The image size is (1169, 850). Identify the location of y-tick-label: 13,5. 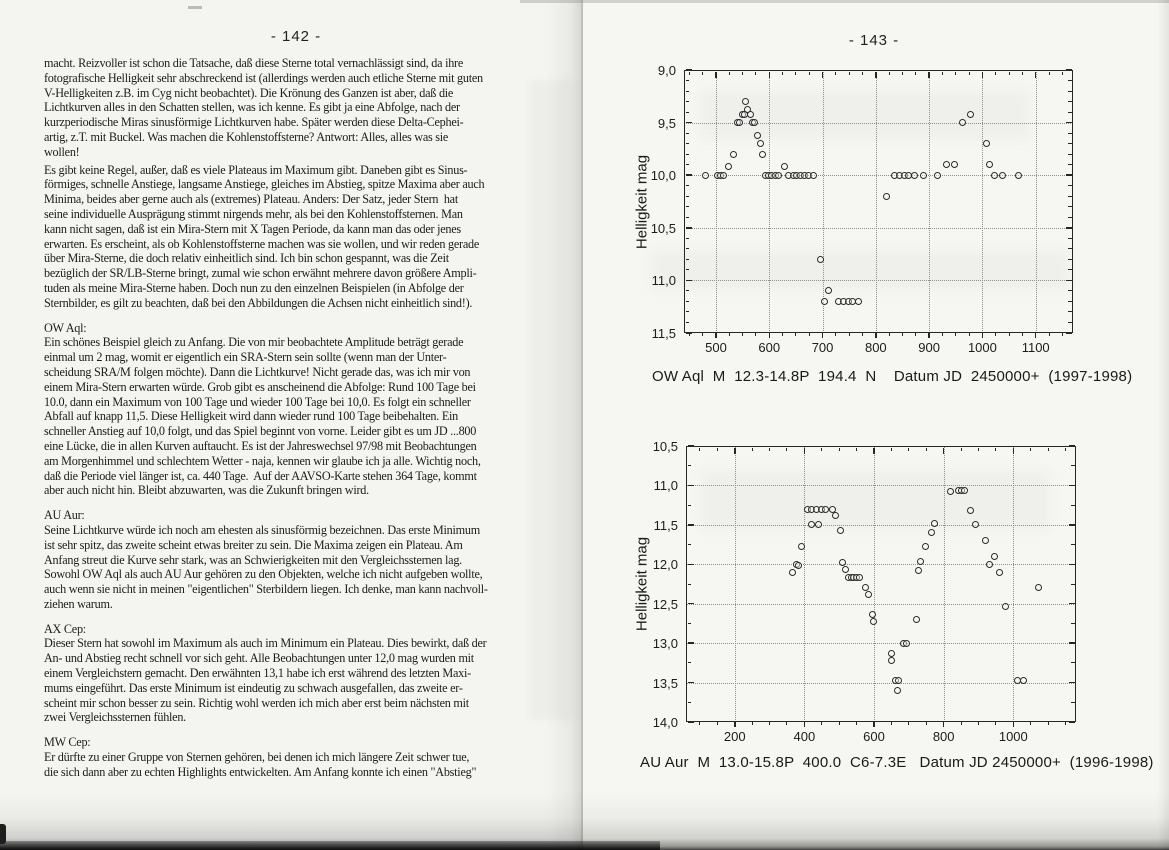
(665, 683).